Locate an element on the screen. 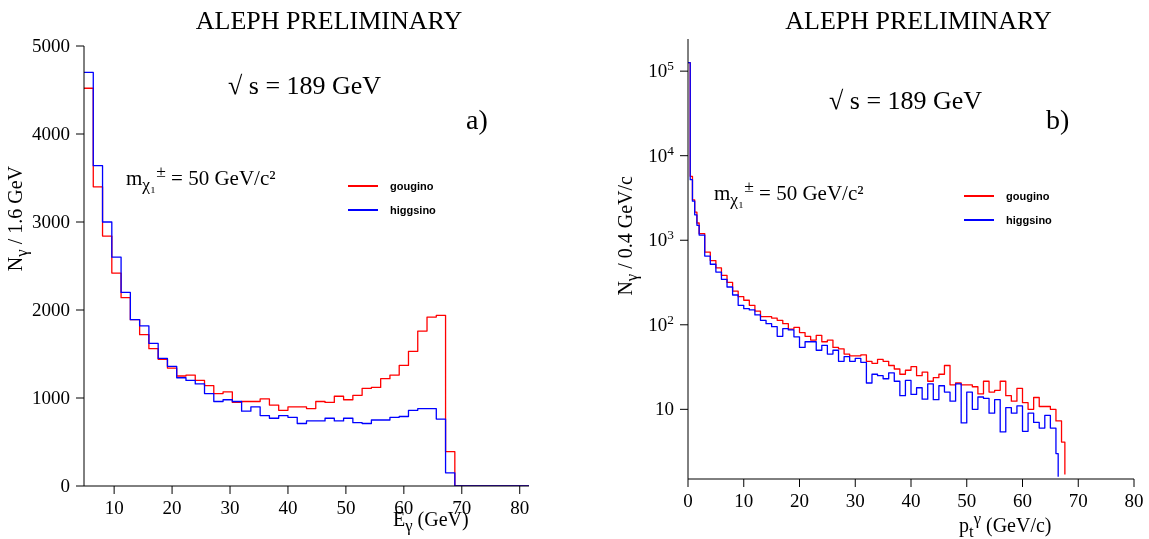 The width and height of the screenshot is (1149, 539). y-tick-label: 2000 is located at coordinates (51, 309).